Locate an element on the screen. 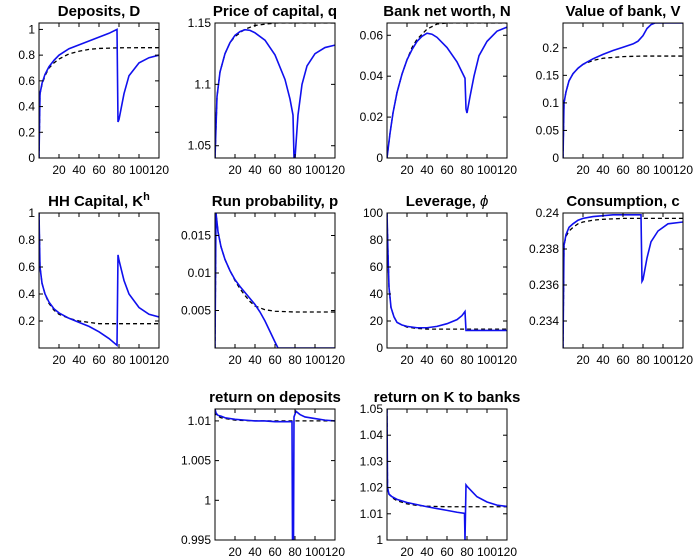  y-tick-label: 100 is located at coordinates (373, 213).